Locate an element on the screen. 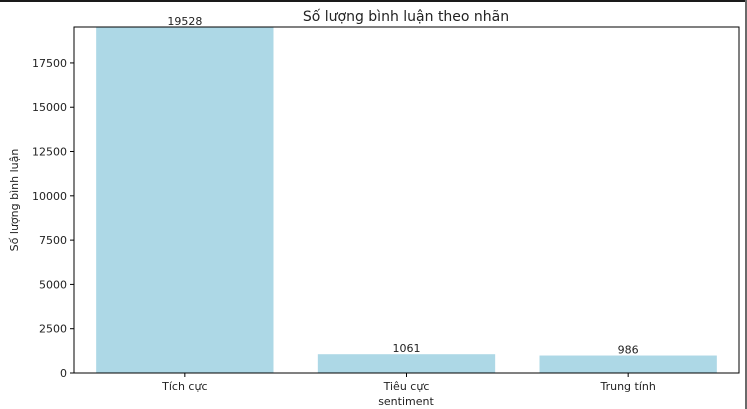 The height and width of the screenshot is (409, 747). y-axis-ticks: 0 2500 5000 7500 10000 12500 15000 17500 is located at coordinates (53, 218).